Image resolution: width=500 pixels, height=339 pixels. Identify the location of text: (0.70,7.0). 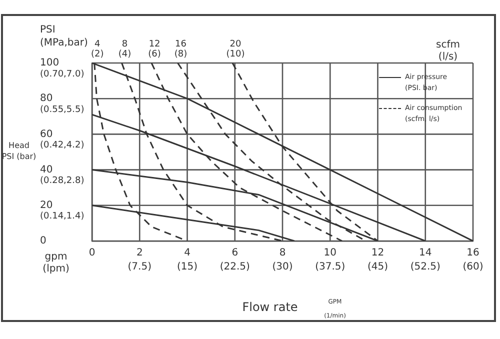
(62, 74).